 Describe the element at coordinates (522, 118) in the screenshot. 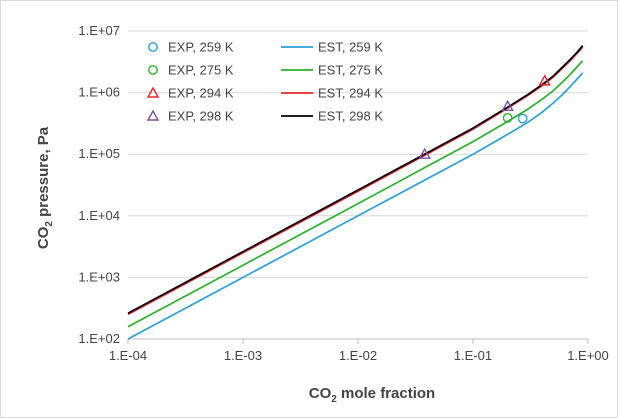

I see `data-point-exp-259-k` at that location.